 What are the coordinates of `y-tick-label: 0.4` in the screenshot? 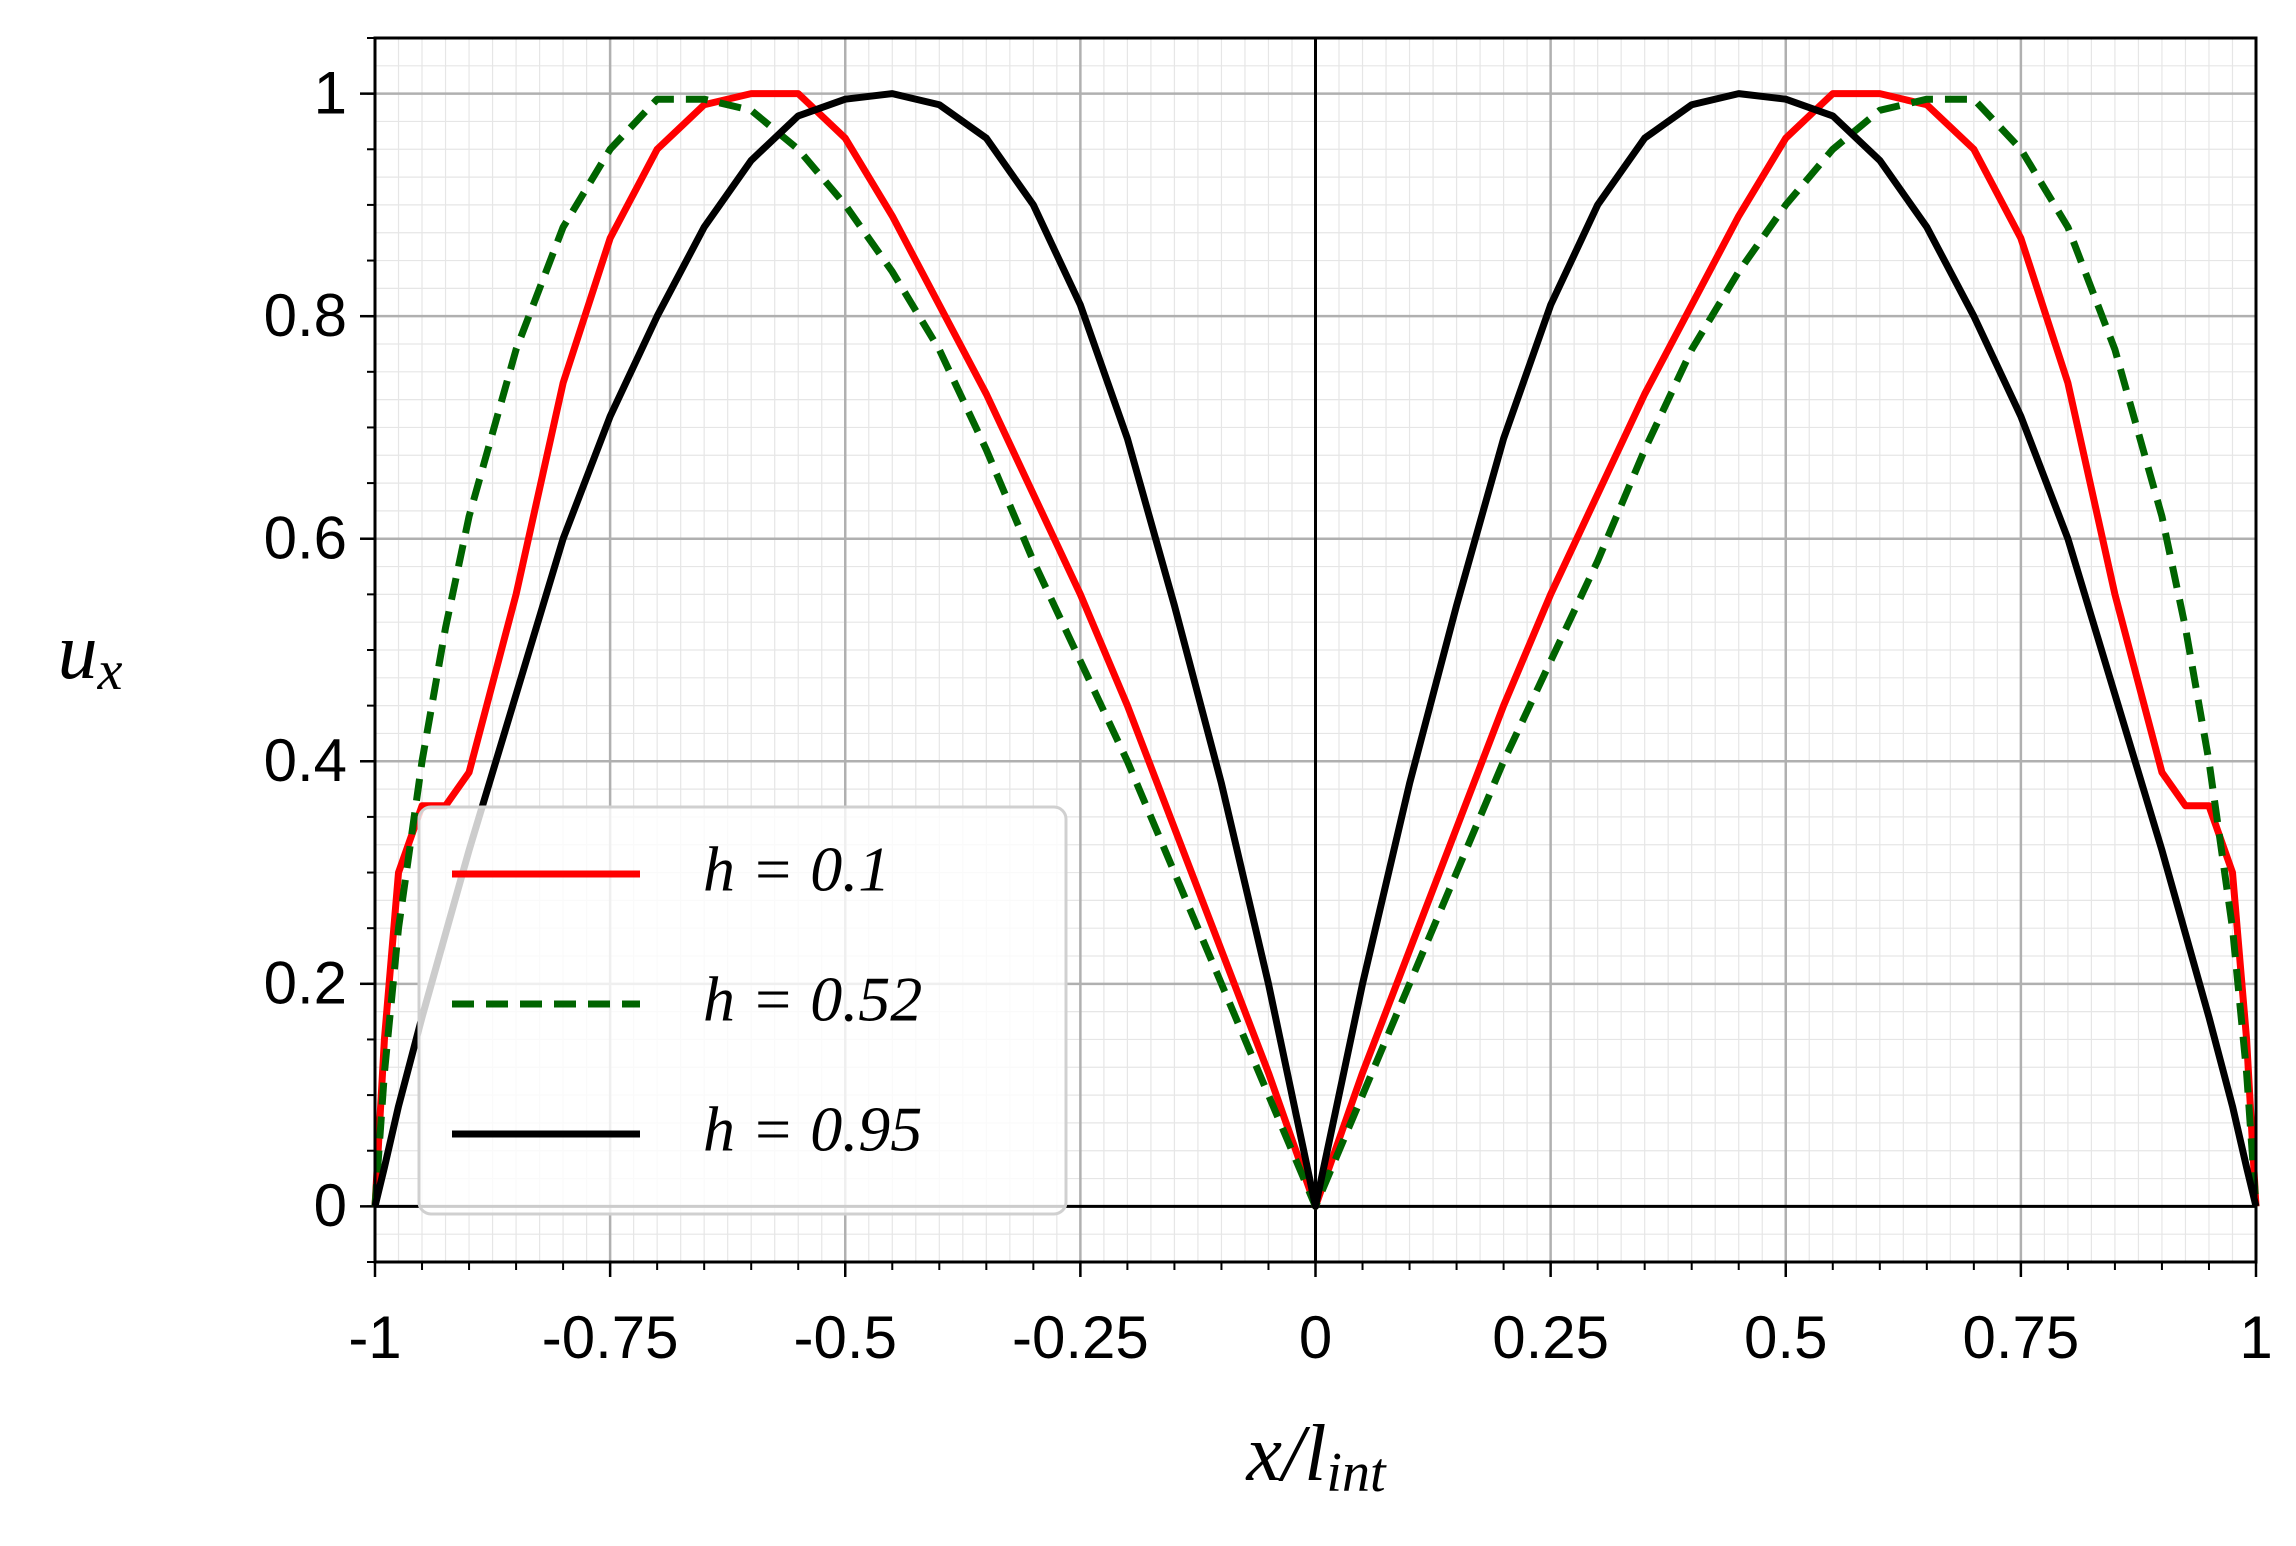 It's located at (305, 760).